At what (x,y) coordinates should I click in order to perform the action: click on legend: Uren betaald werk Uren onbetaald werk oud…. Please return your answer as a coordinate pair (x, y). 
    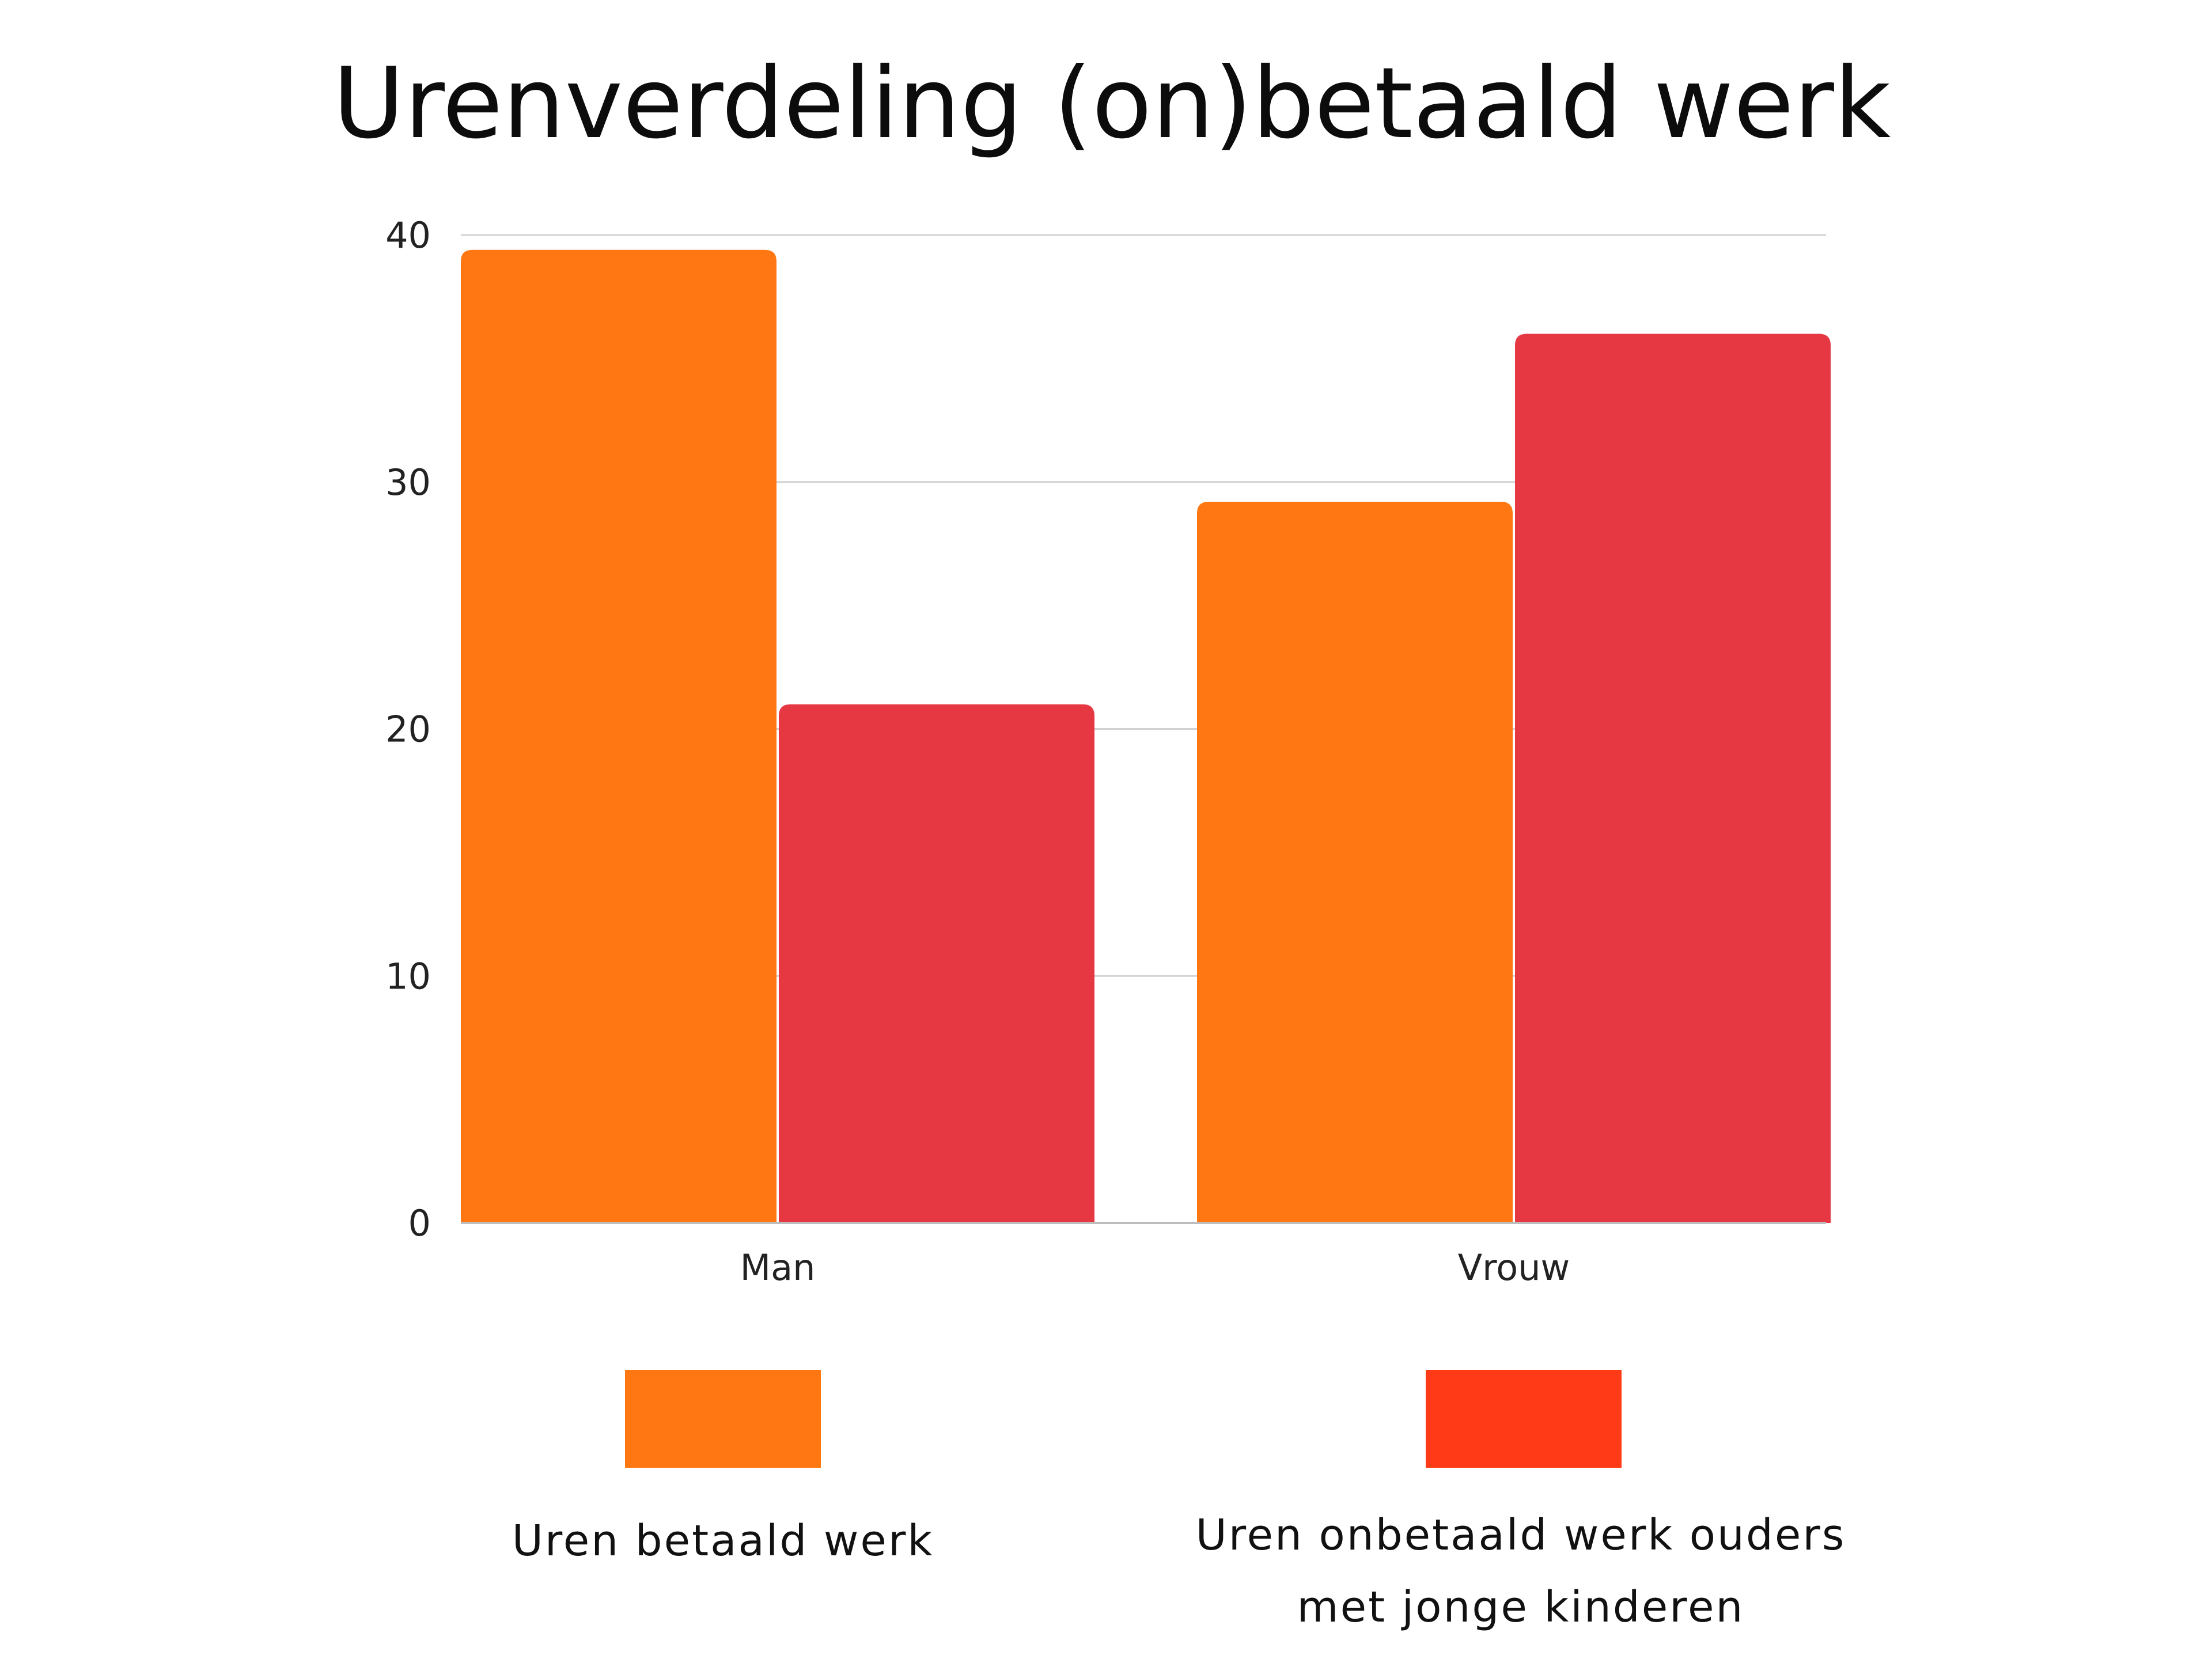
    Looking at the image, I should click on (1179, 1501).